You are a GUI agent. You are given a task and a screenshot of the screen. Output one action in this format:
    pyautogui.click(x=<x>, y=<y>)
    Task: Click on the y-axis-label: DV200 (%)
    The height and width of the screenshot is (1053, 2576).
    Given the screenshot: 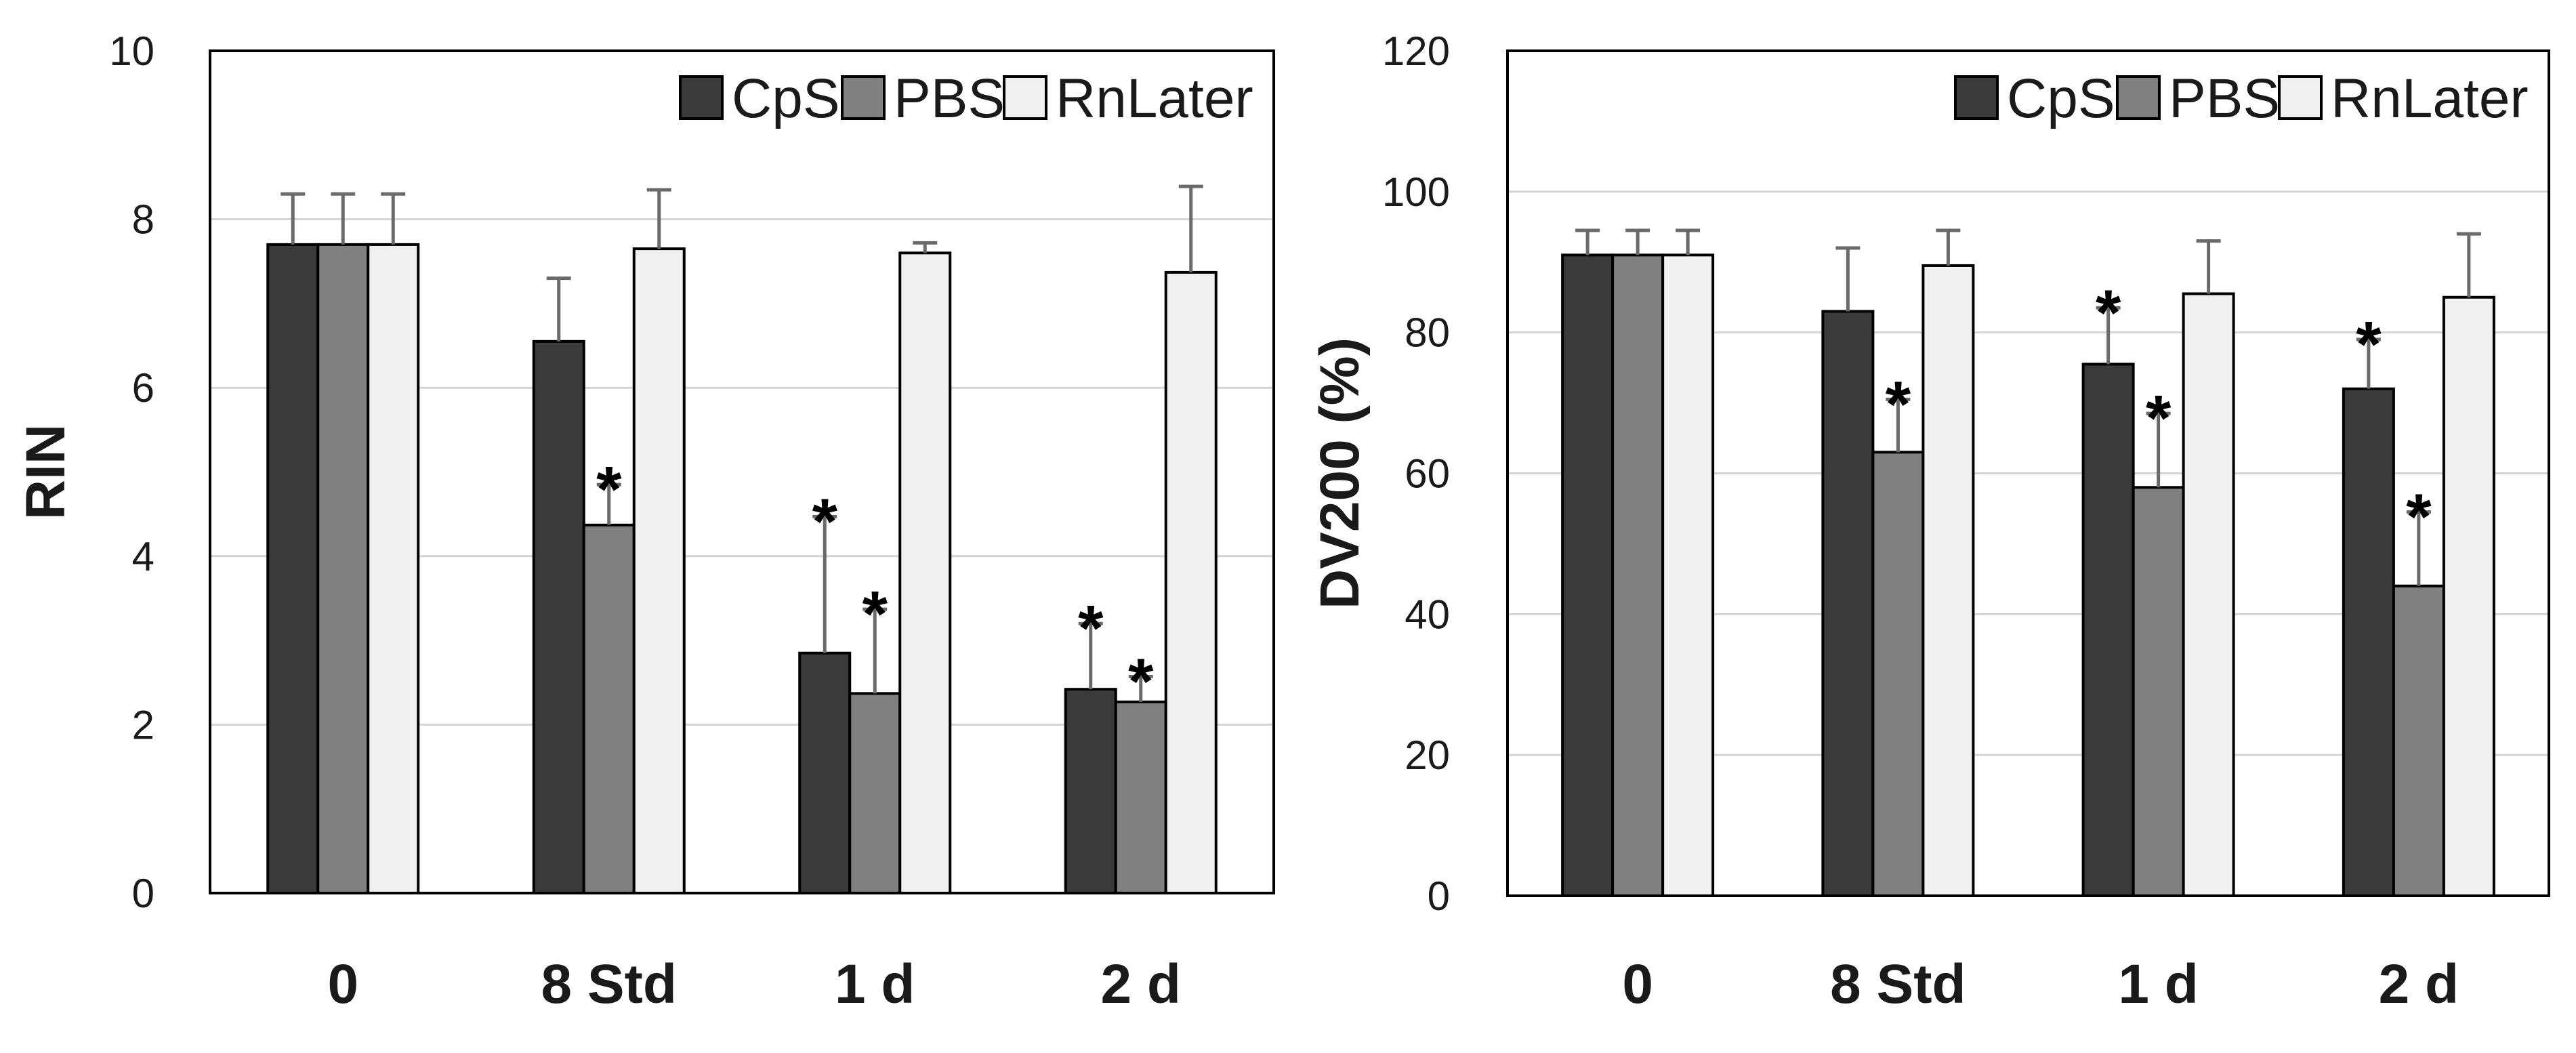 What is the action you would take?
    pyautogui.click(x=1340, y=473)
    